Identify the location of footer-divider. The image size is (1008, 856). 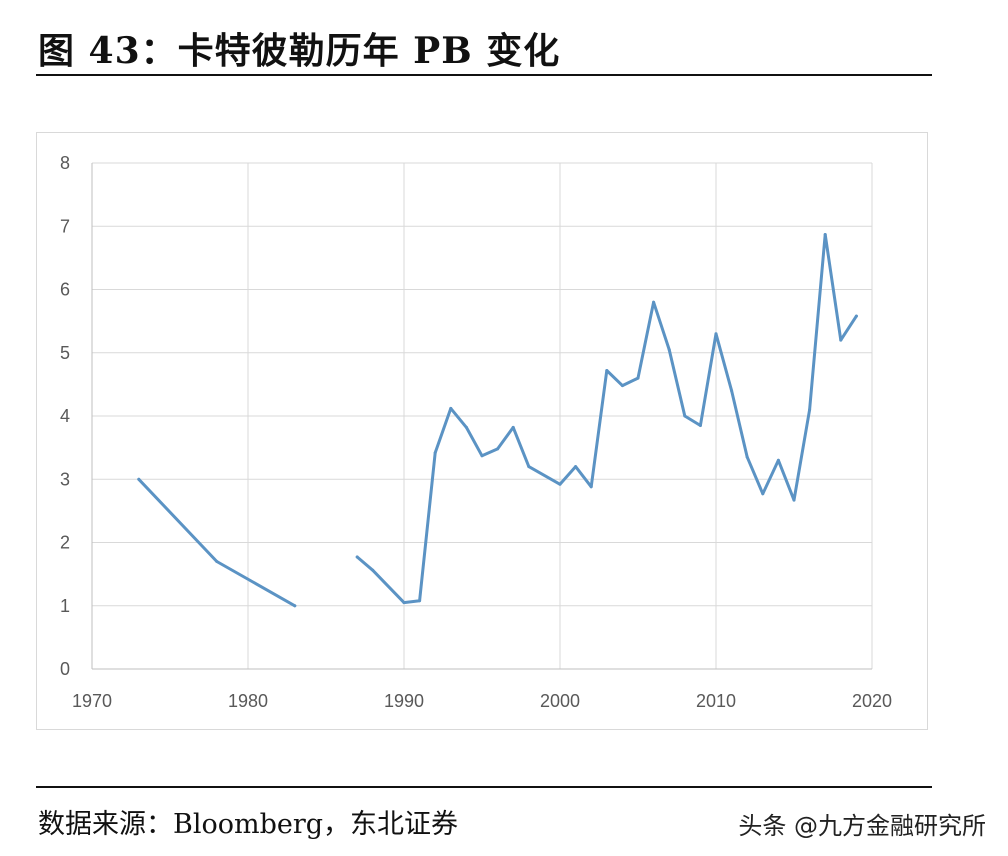
(484, 787).